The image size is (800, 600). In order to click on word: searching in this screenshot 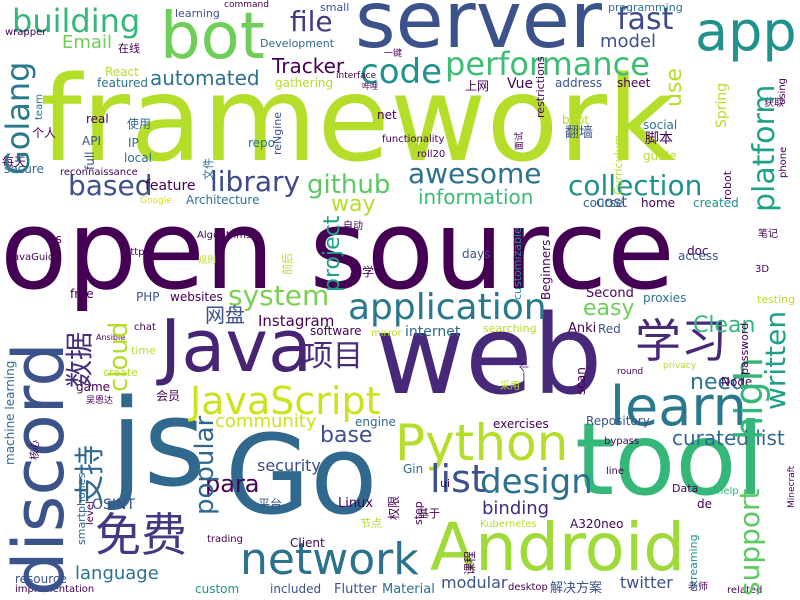, I will do `click(510, 328)`.